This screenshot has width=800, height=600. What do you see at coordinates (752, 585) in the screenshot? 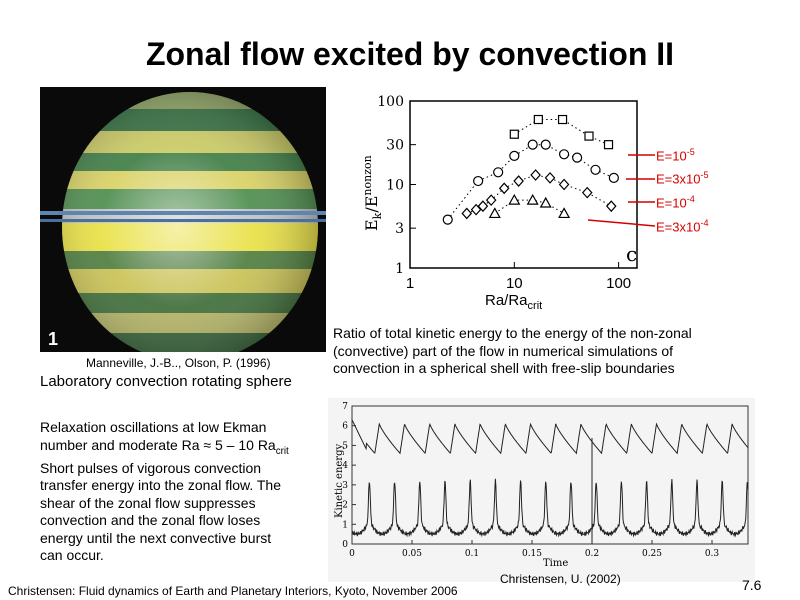
I see `page-number: 7.6` at bounding box center [752, 585].